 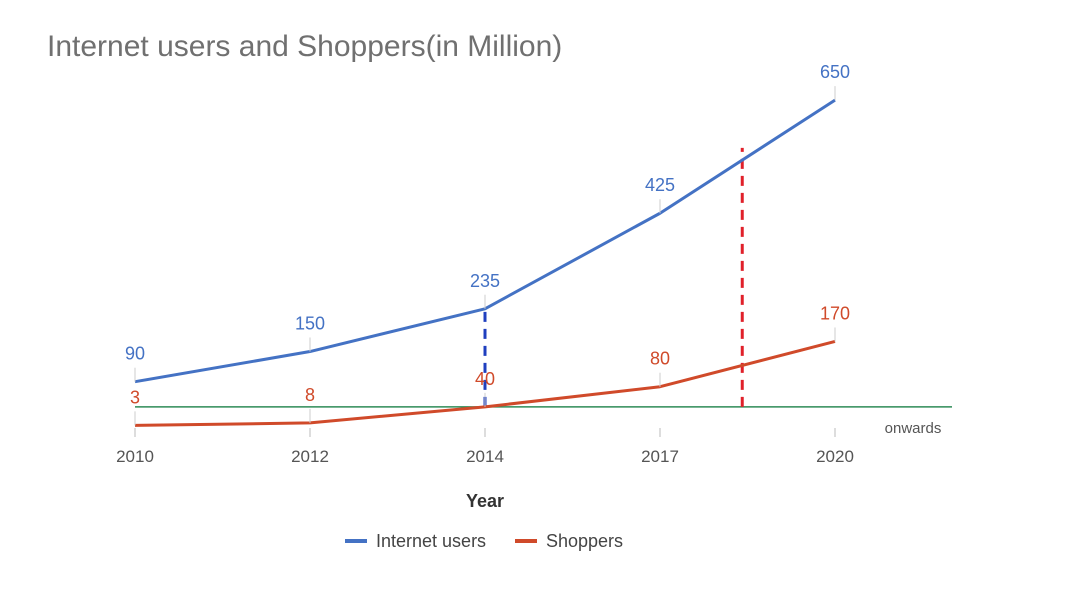 What do you see at coordinates (310, 324) in the screenshot?
I see `data-label: 150` at bounding box center [310, 324].